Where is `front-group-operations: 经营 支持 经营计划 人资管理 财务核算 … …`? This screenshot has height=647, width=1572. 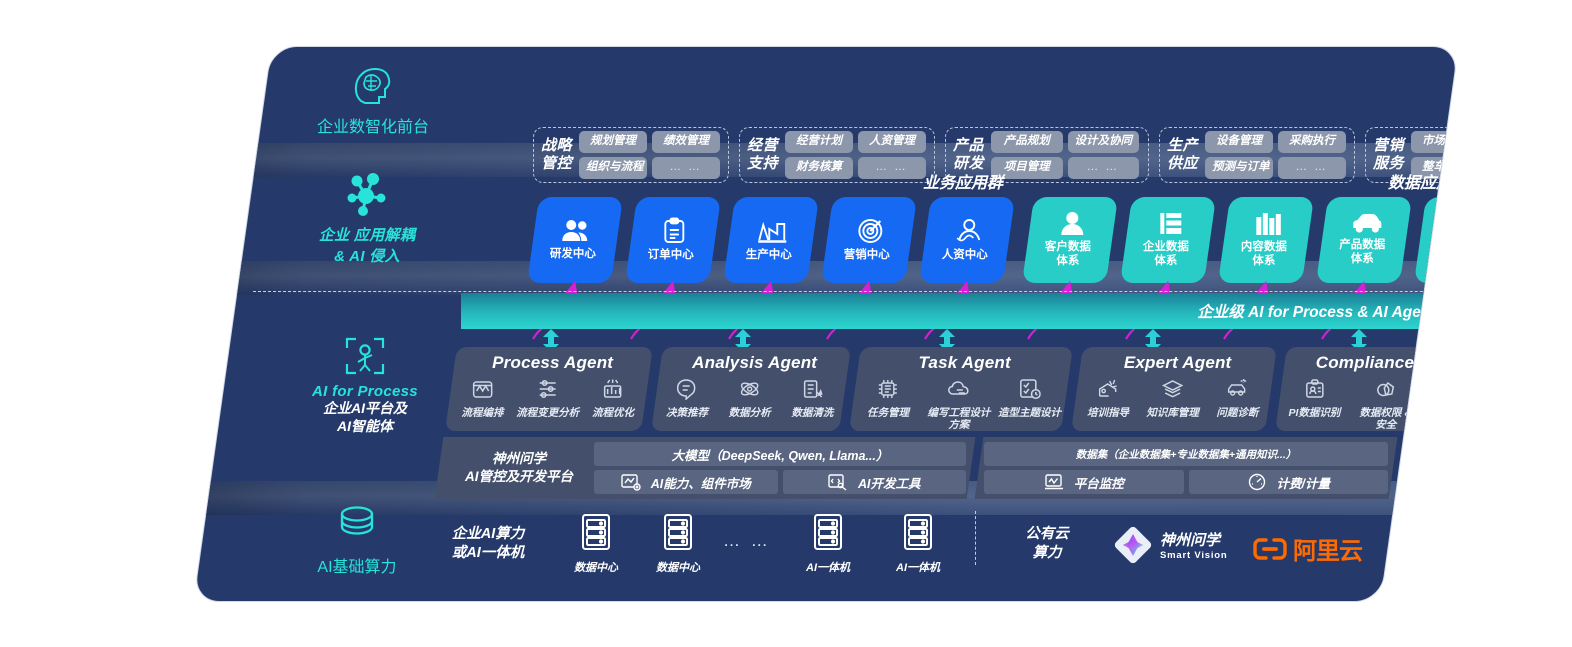 front-group-operations: 经营 支持 经营计划 人资管理 财务核算 … … is located at coordinates (837, 155).